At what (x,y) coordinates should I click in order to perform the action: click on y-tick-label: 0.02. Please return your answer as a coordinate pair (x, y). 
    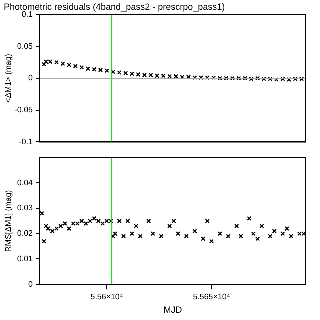
    Looking at the image, I should click on (25, 233).